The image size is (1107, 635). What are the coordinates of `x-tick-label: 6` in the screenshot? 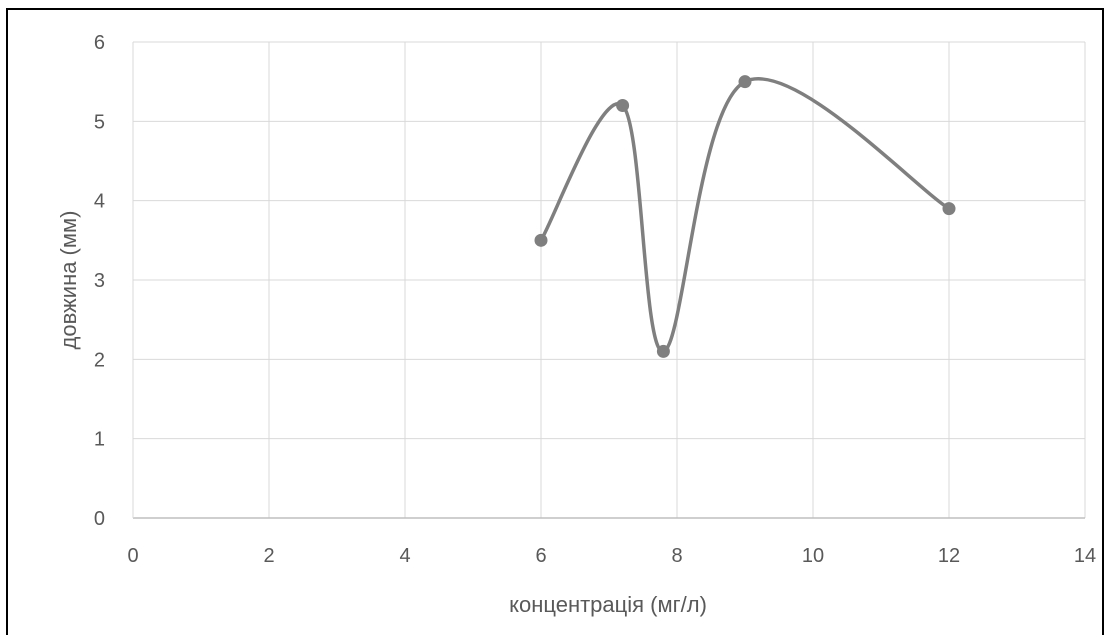 It's located at (540, 556).